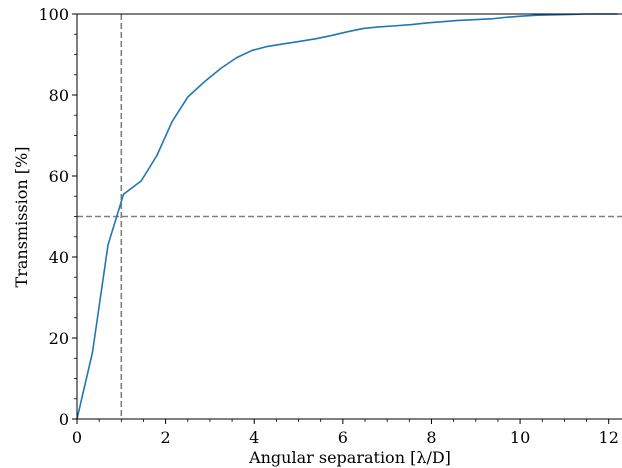 The height and width of the screenshot is (468, 622). What do you see at coordinates (59, 257) in the screenshot?
I see `y-tick-label: 40` at bounding box center [59, 257].